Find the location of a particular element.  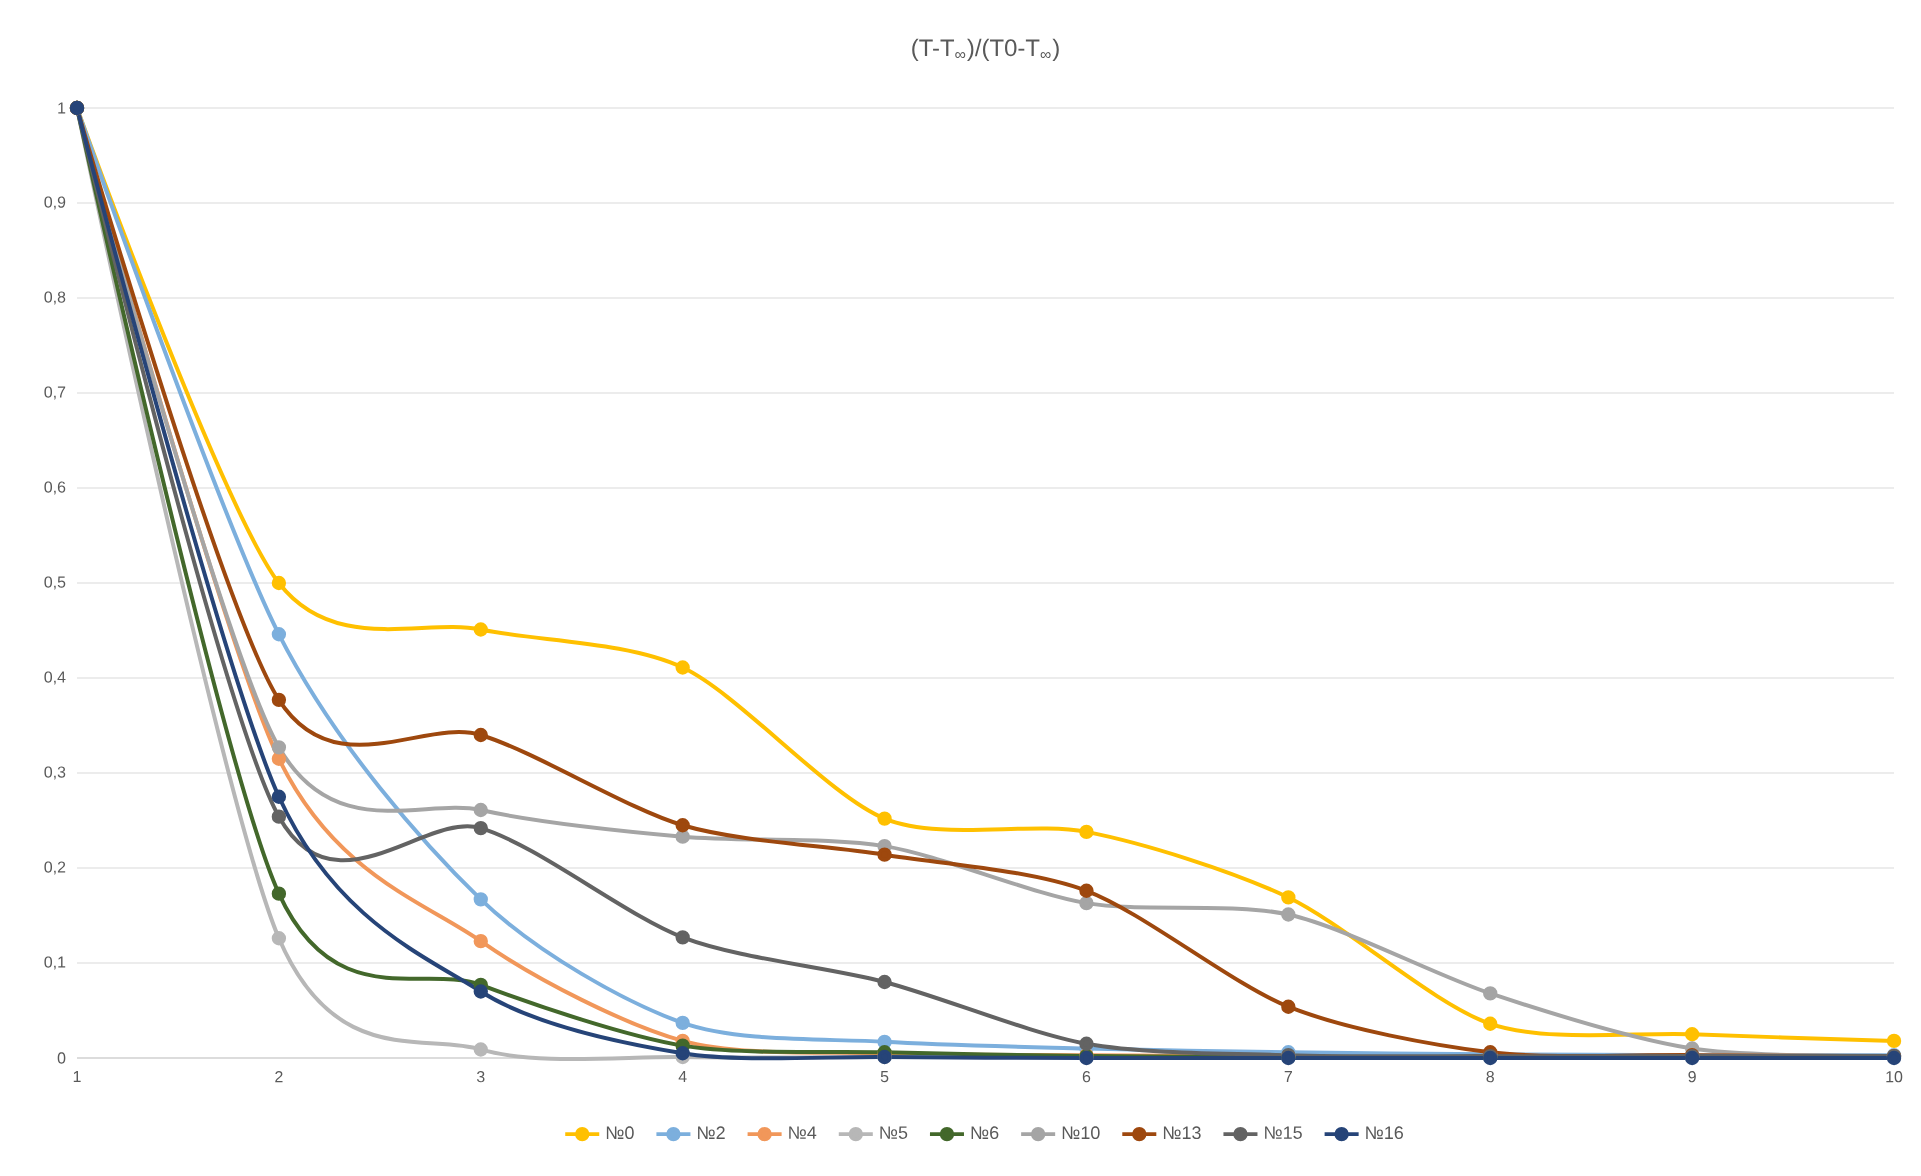

legend-label: №10 is located at coordinates (1081, 1133).